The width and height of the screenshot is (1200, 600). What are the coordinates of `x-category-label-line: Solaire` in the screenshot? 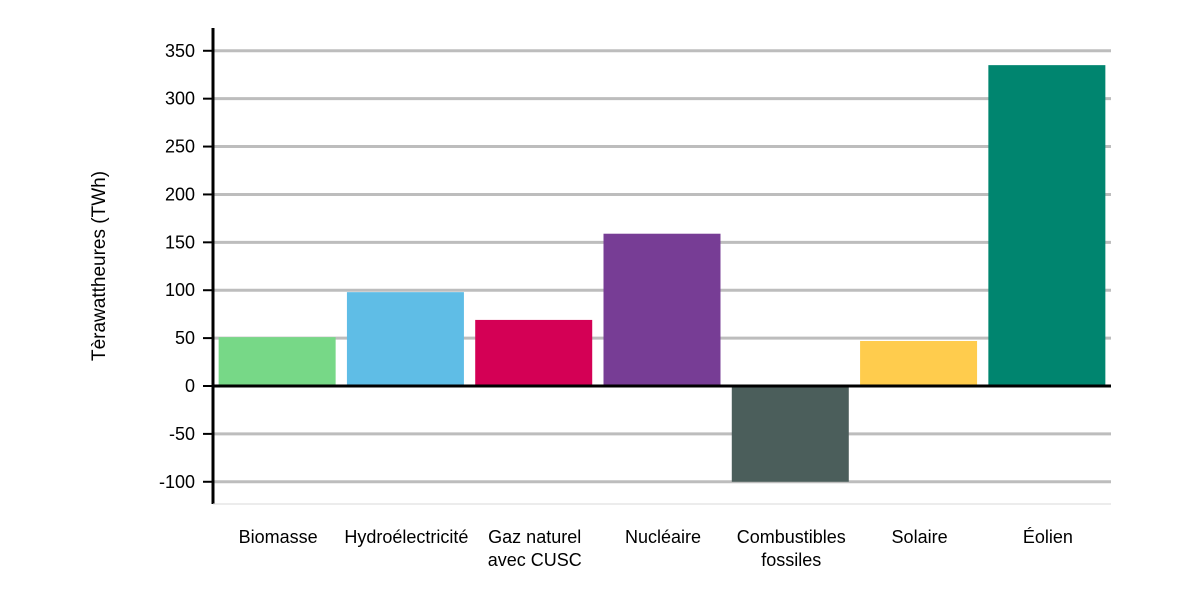 It's located at (920, 537).